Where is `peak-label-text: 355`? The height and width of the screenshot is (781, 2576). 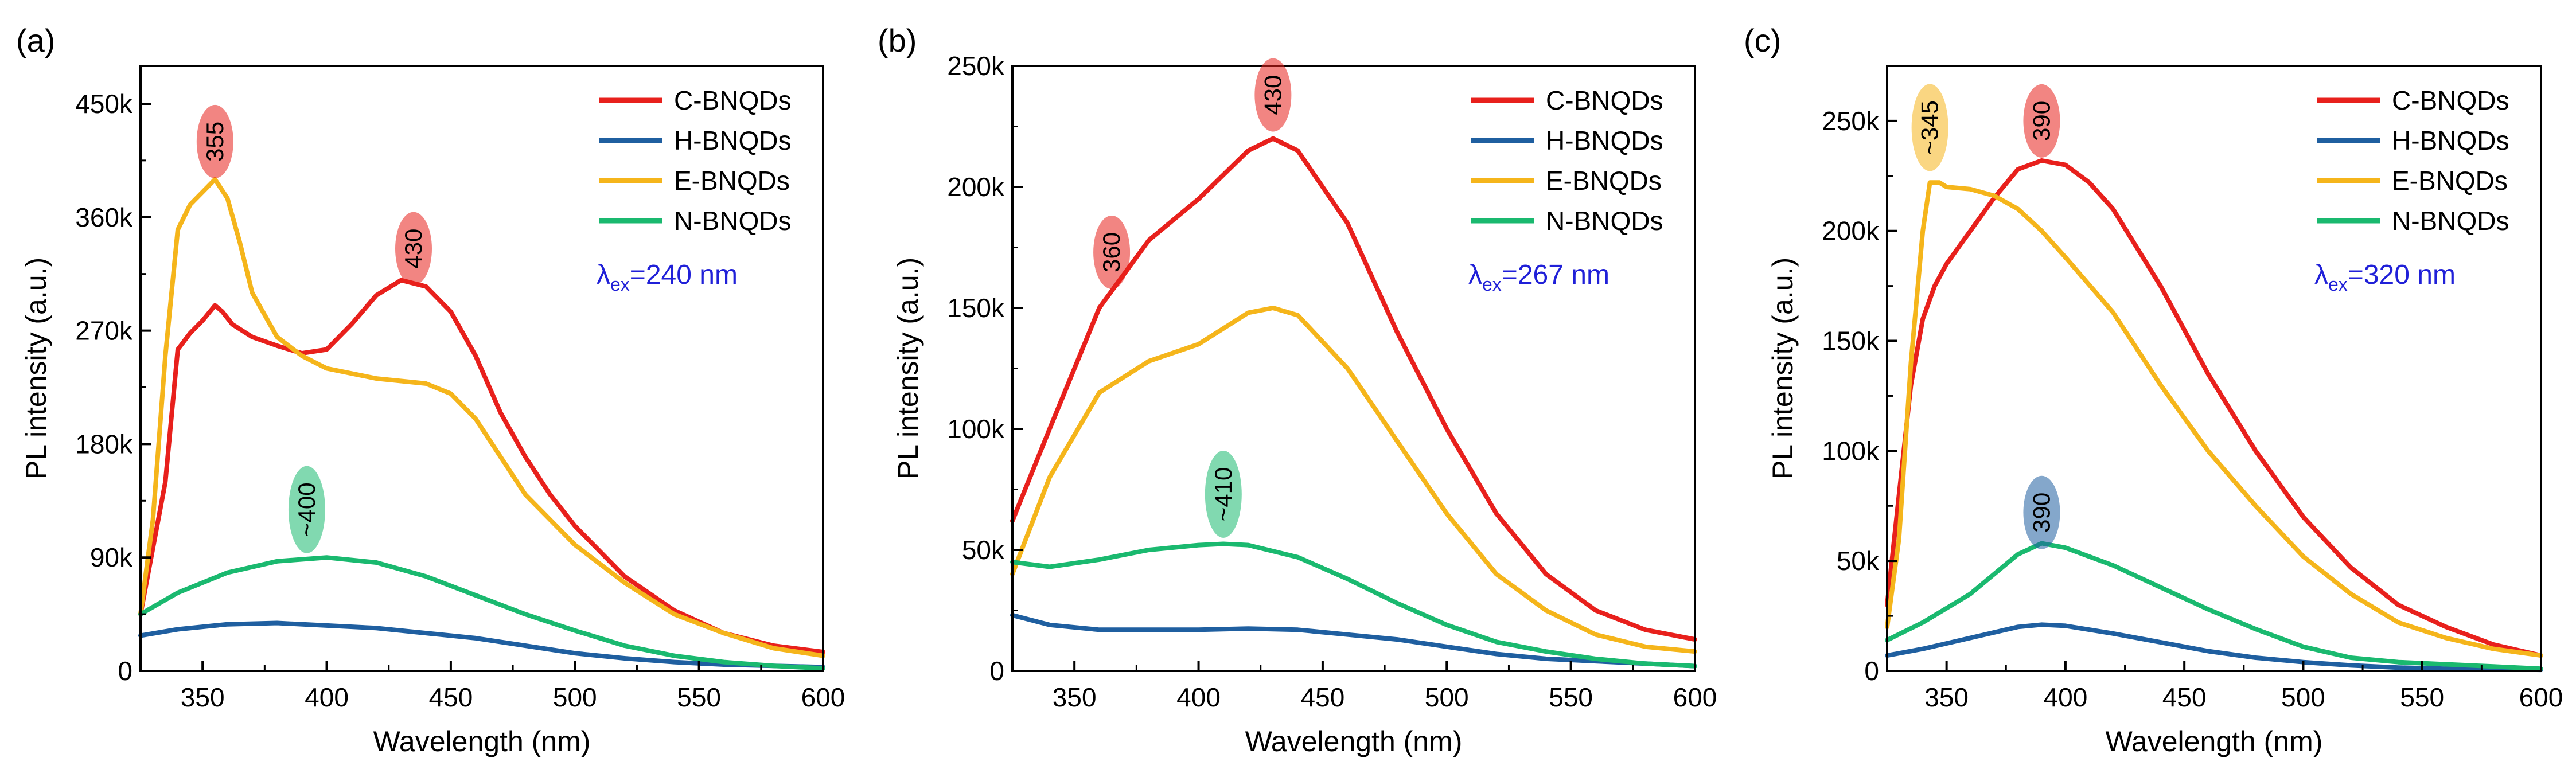
peak-label-text: 355 is located at coordinates (215, 142).